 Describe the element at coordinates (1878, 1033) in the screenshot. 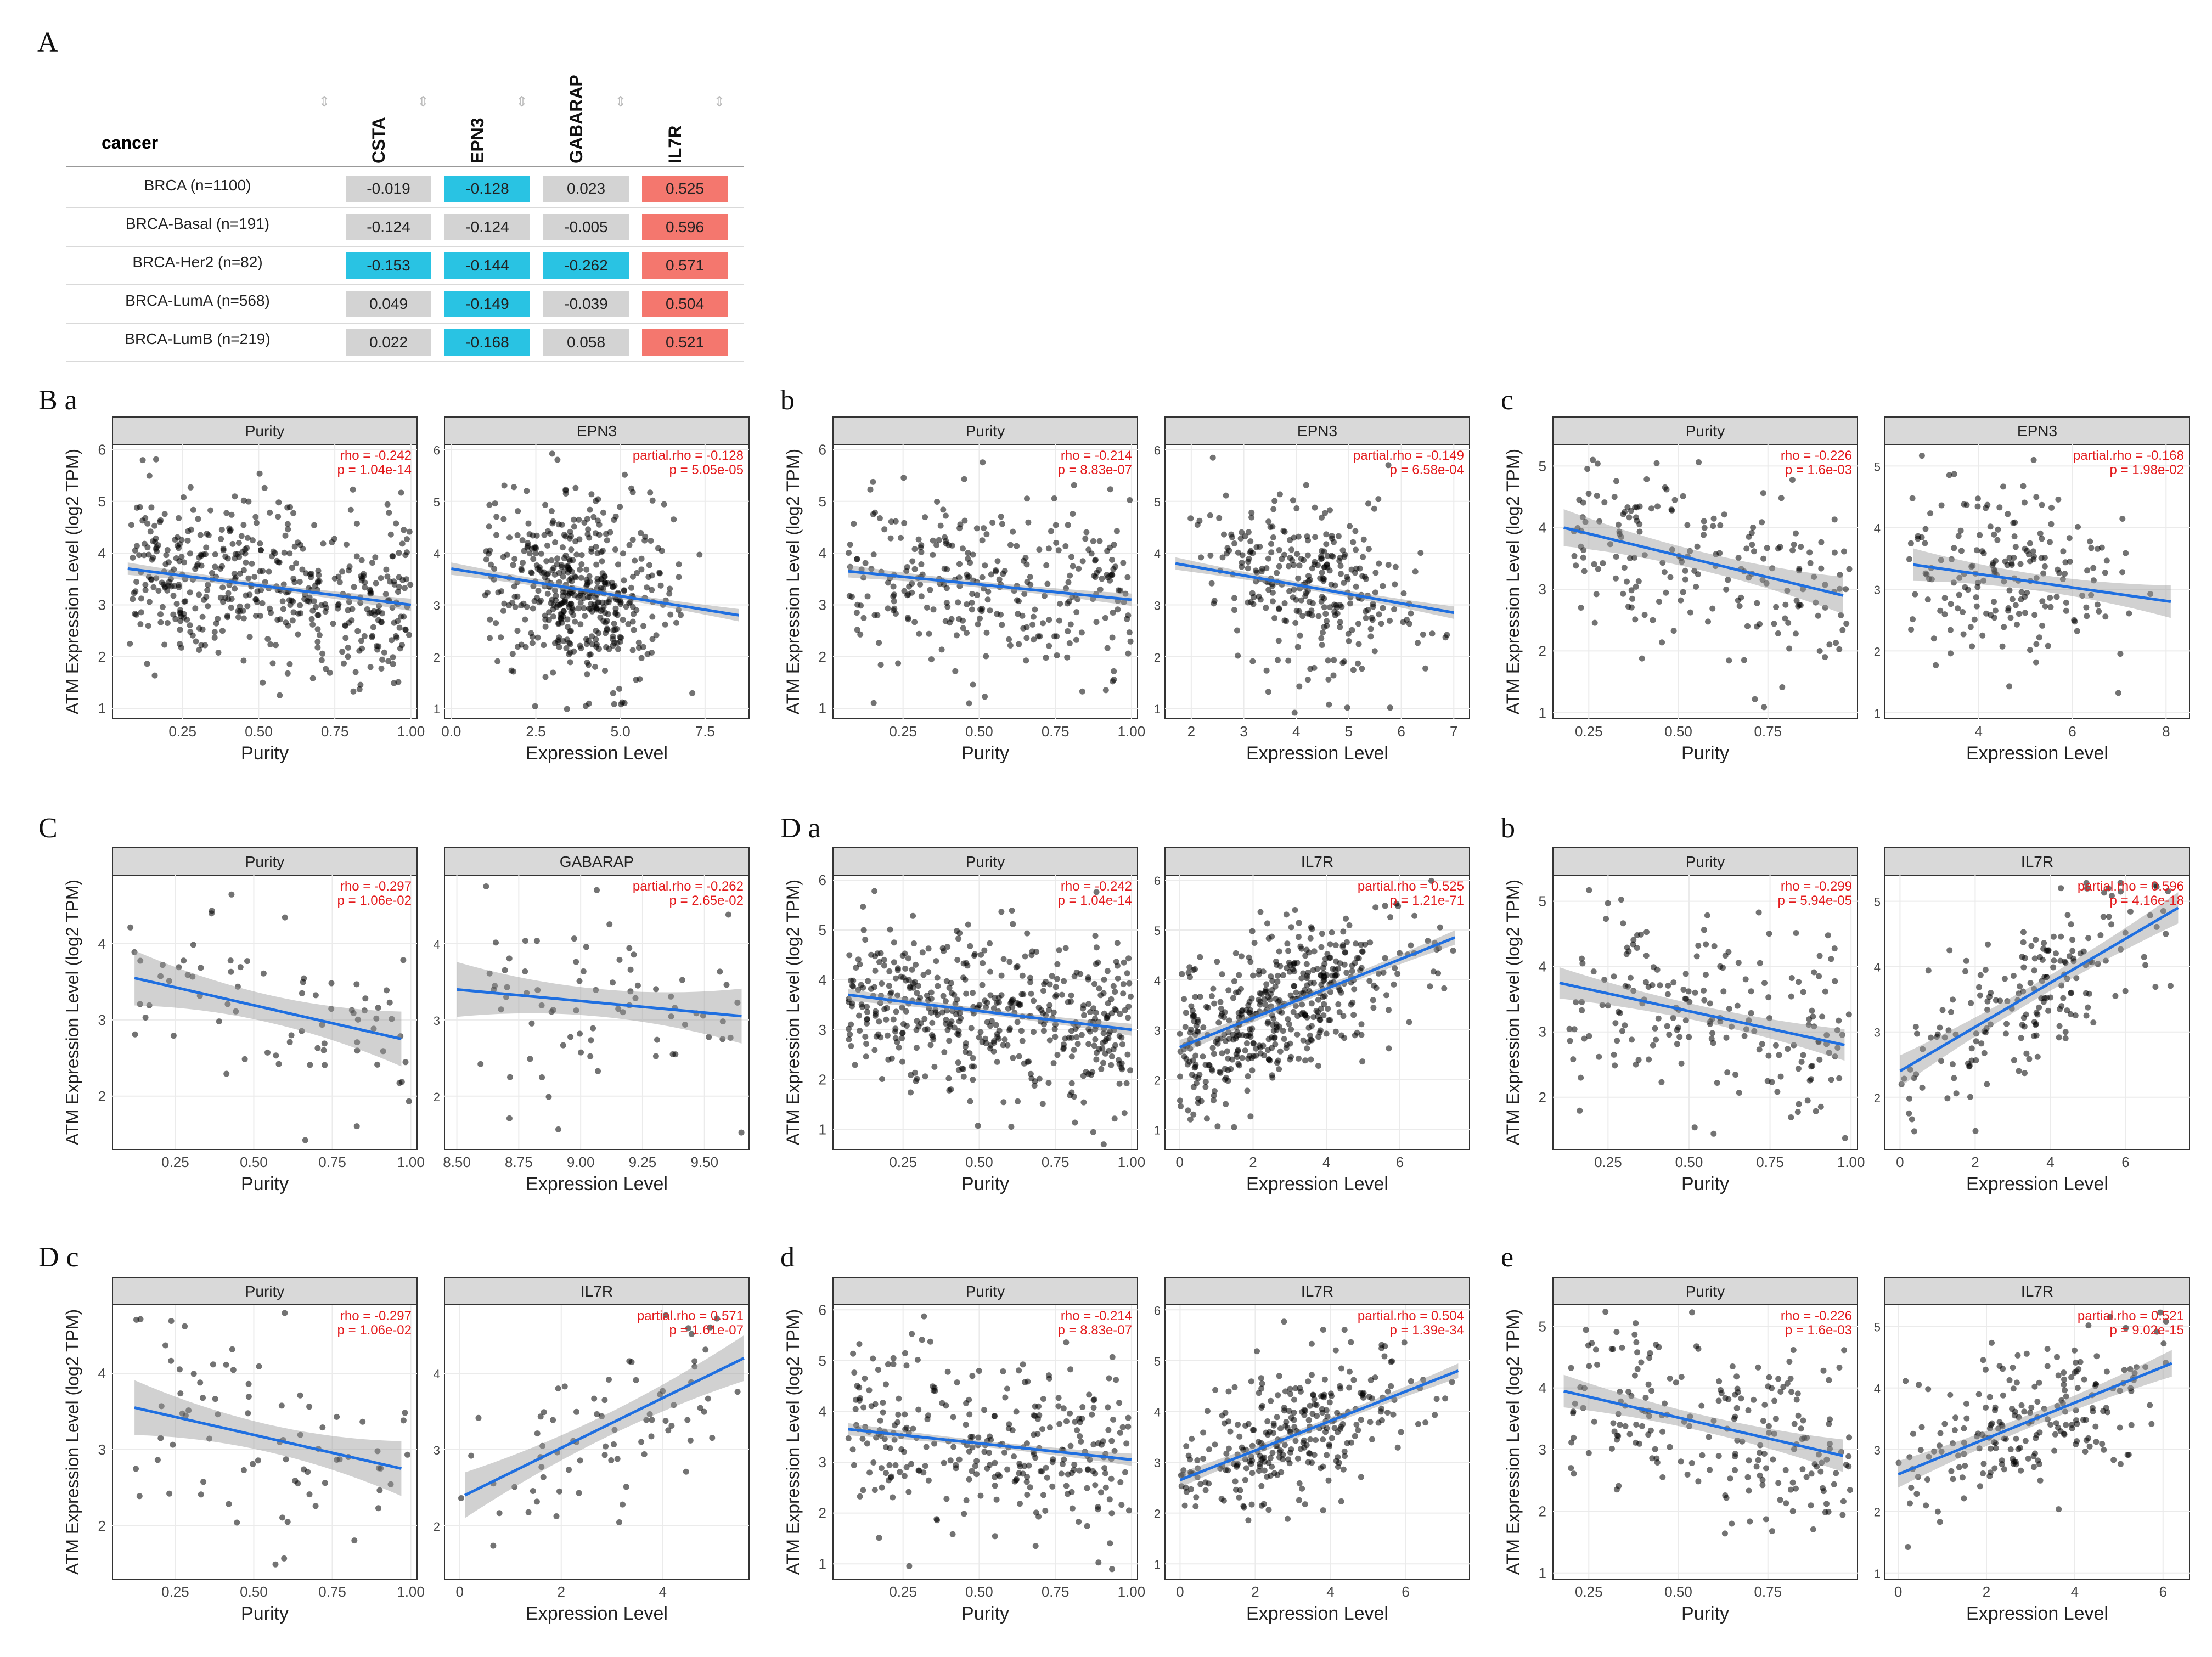

I see `y-tick-label: 3` at that location.